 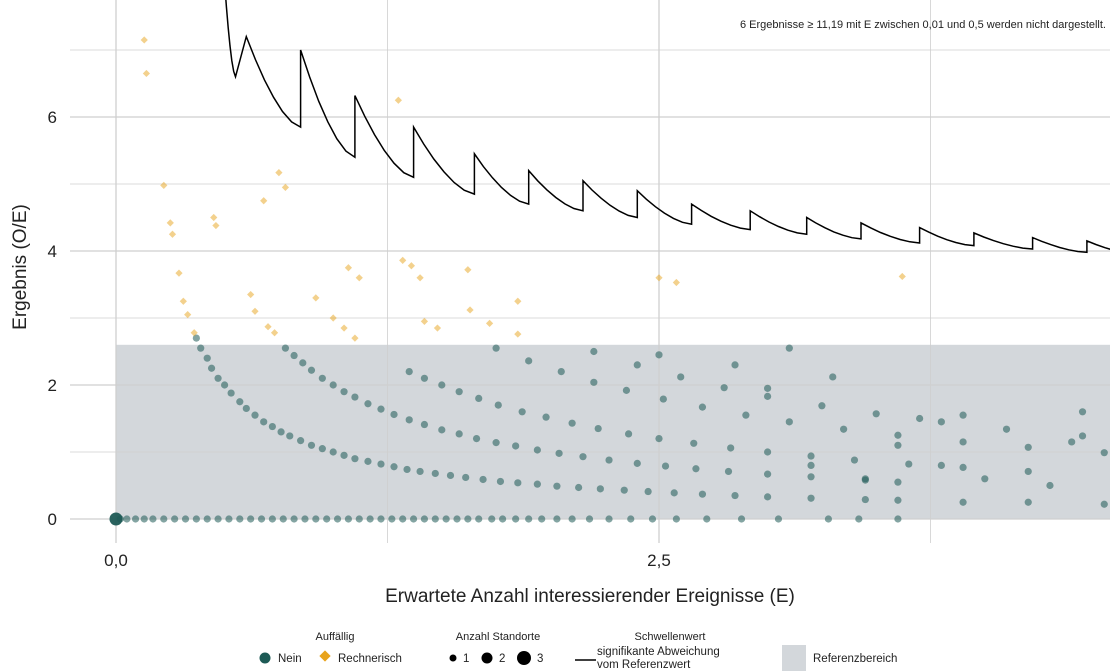 What do you see at coordinates (670, 637) in the screenshot?
I see `legend-title-schwellenwert: Schwellenwert` at bounding box center [670, 637].